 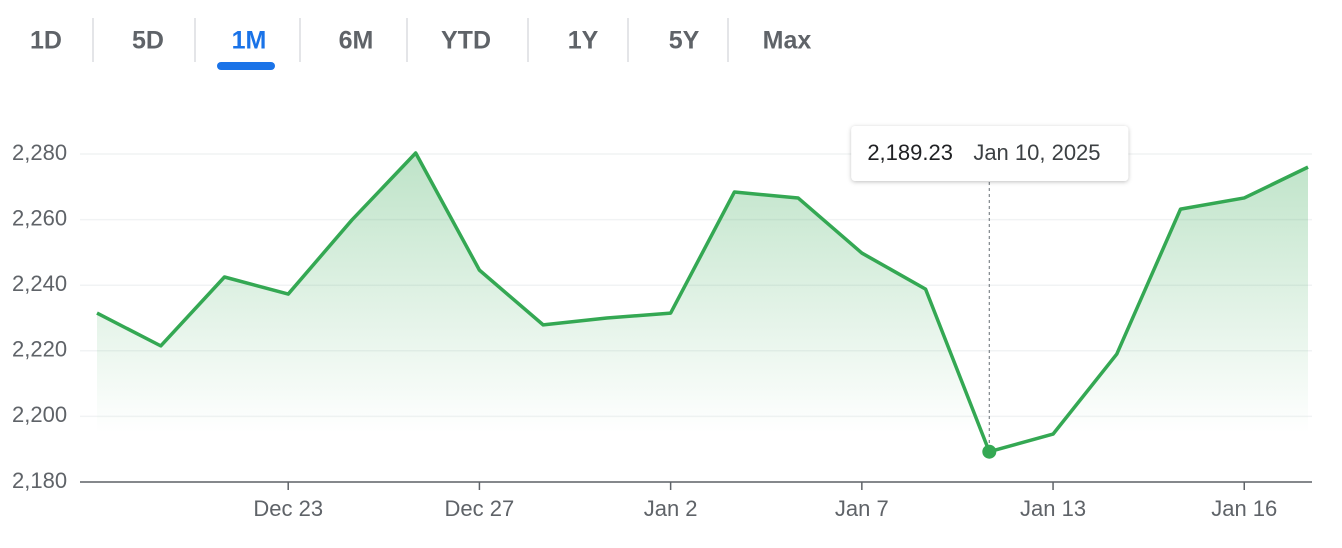 I want to click on range-tab: 1M, so click(x=249, y=41).